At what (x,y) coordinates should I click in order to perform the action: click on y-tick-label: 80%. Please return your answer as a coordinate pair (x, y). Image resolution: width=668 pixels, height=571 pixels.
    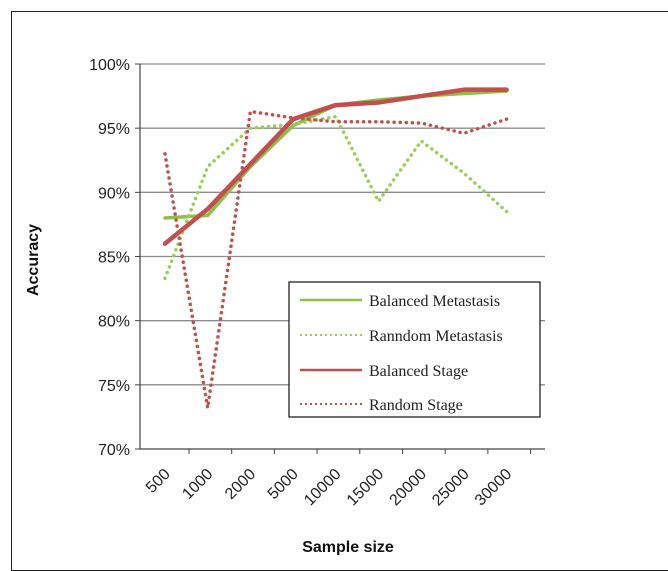
    Looking at the image, I should click on (114, 322).